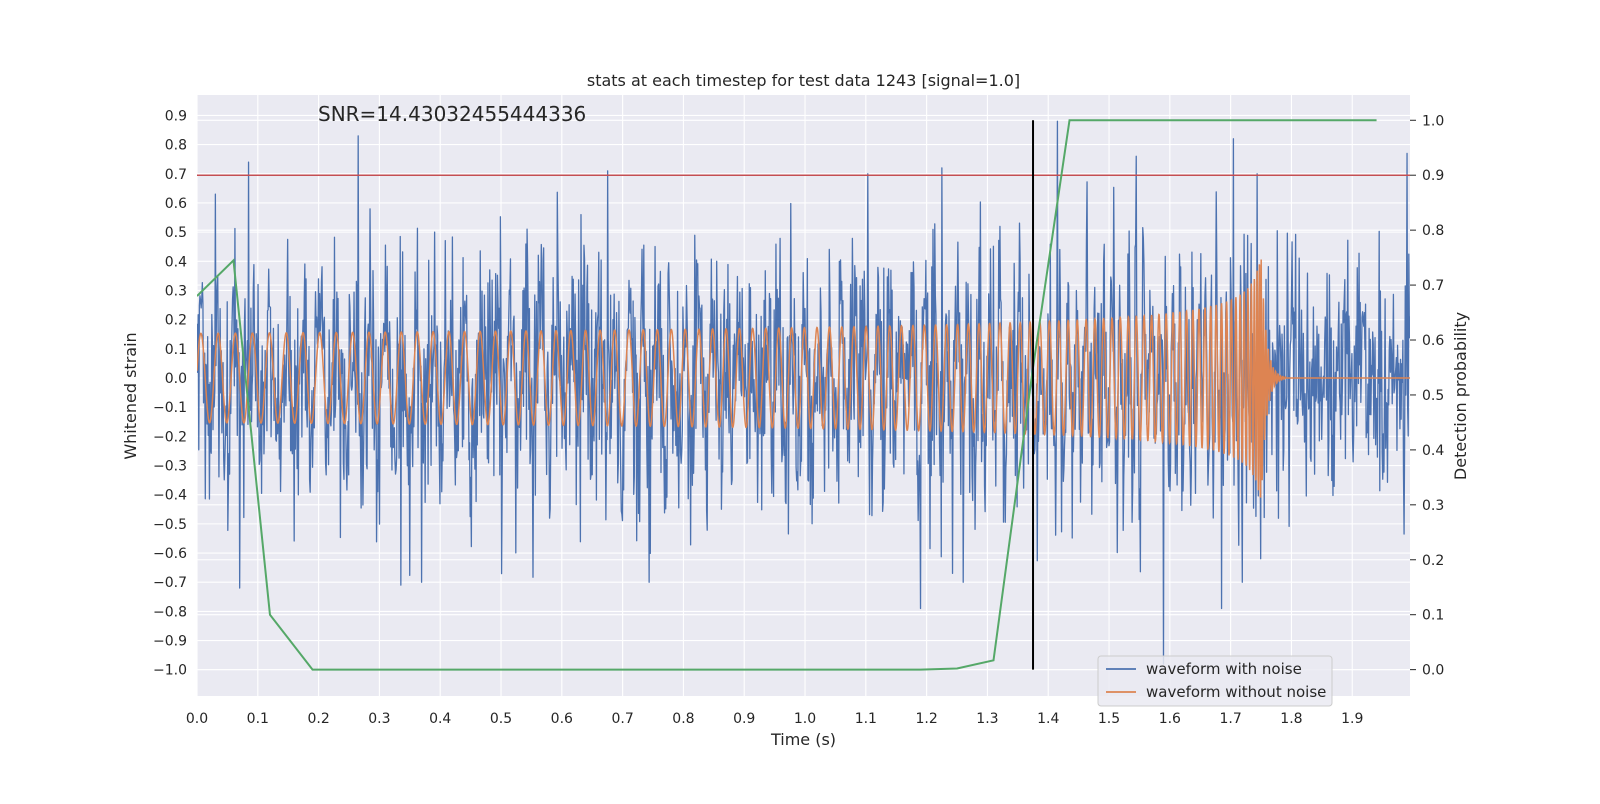  Describe the element at coordinates (1048, 719) in the screenshot. I see `x-tick-label: 1.4` at that location.